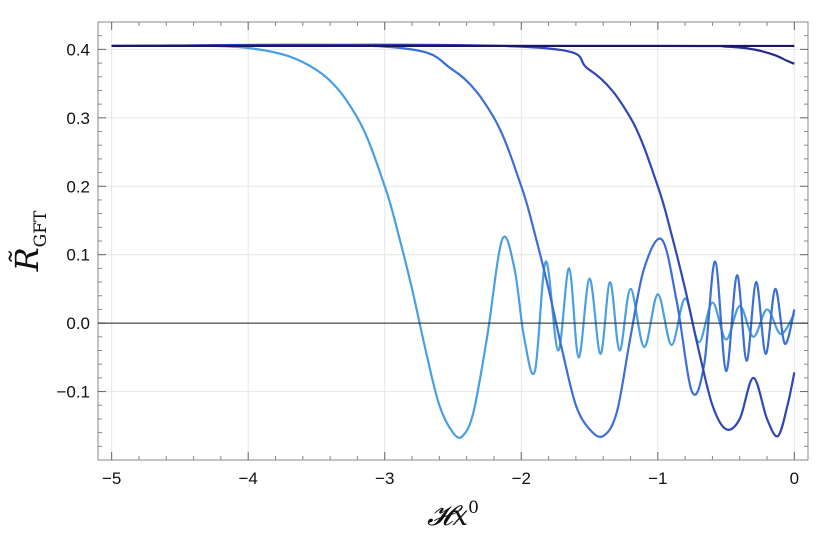 Image resolution: width=830 pixels, height=543 pixels. Describe the element at coordinates (657, 478) in the screenshot. I see `x-tick-label: −1` at that location.